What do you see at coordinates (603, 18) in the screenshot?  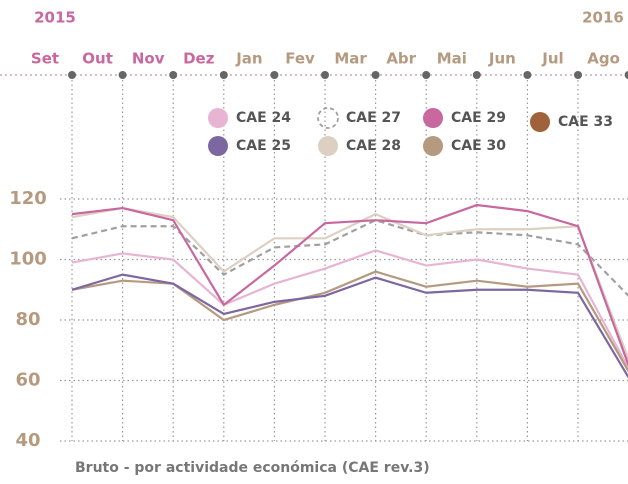 I see `year-label: 2016` at bounding box center [603, 18].